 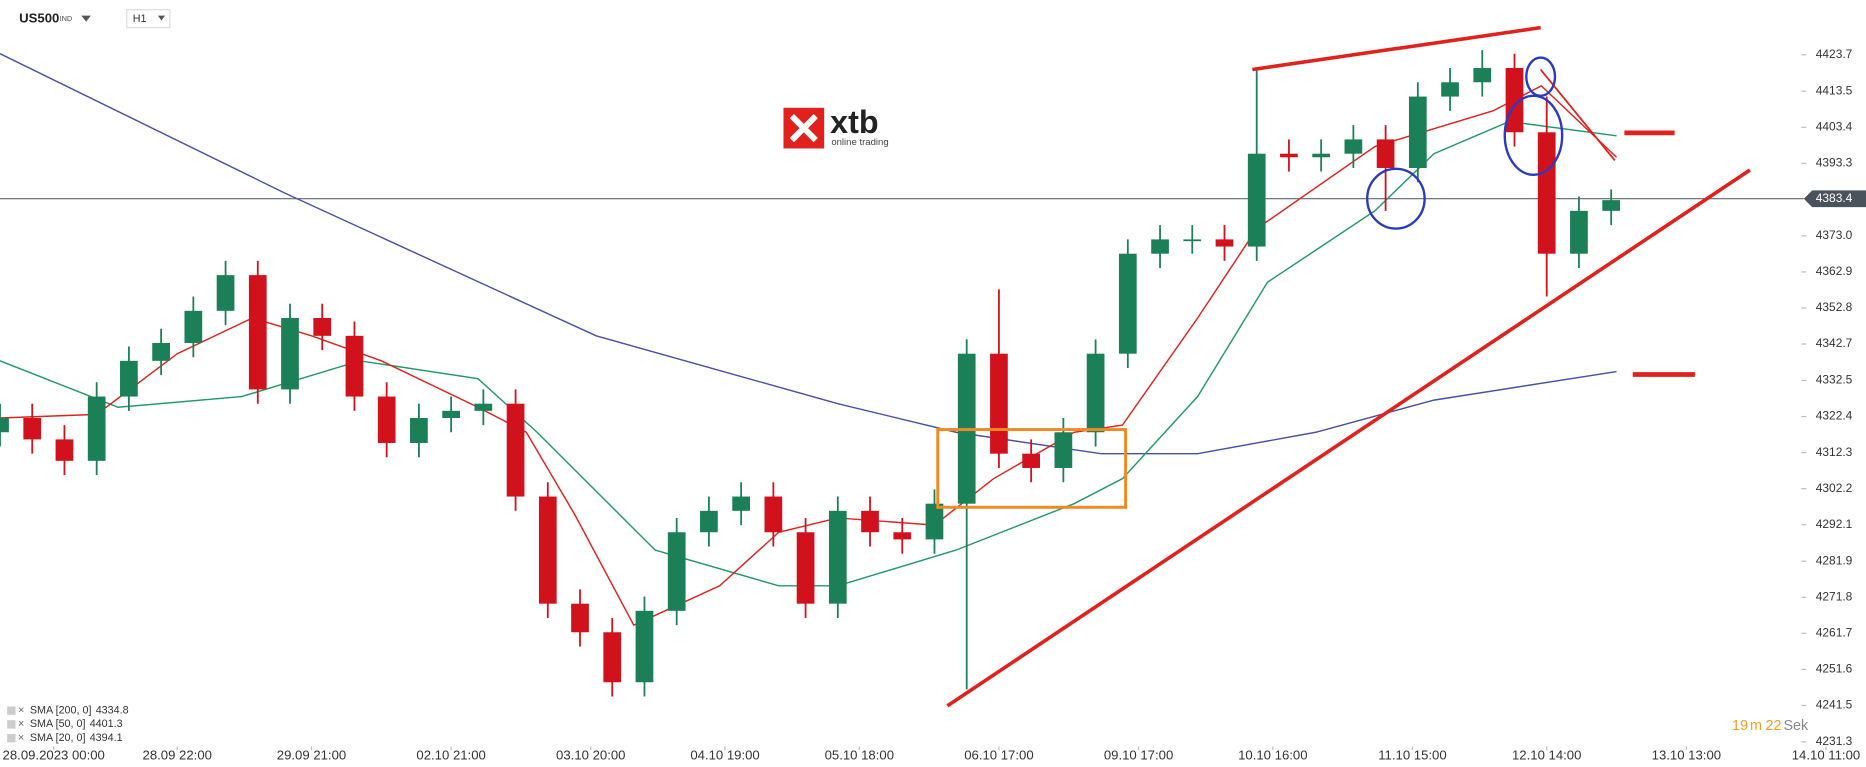 What do you see at coordinates (1834, 705) in the screenshot?
I see `y-tick-label: 4241.5` at bounding box center [1834, 705].